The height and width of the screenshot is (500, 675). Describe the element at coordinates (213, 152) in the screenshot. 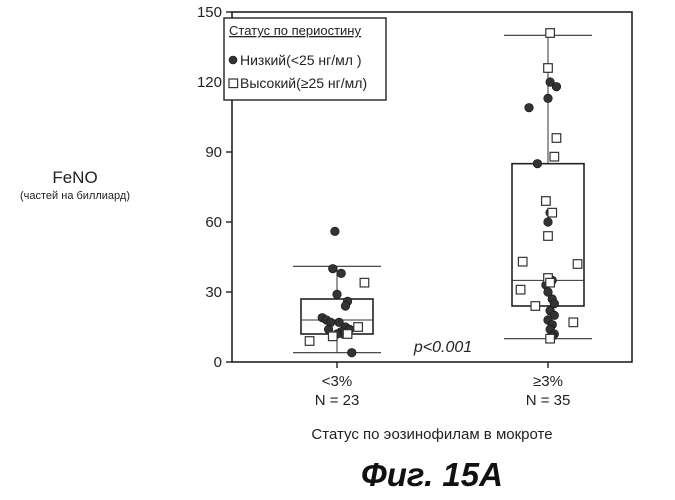

I see `y-tick-label: 90` at that location.